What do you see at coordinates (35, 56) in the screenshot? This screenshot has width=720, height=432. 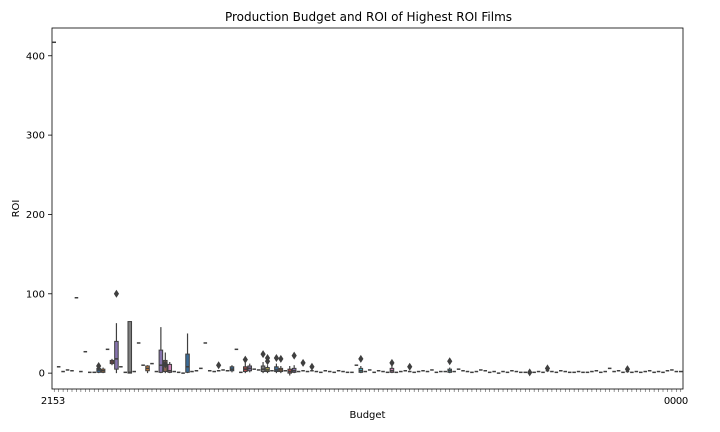 I see `y-tick-label: 400` at bounding box center [35, 56].